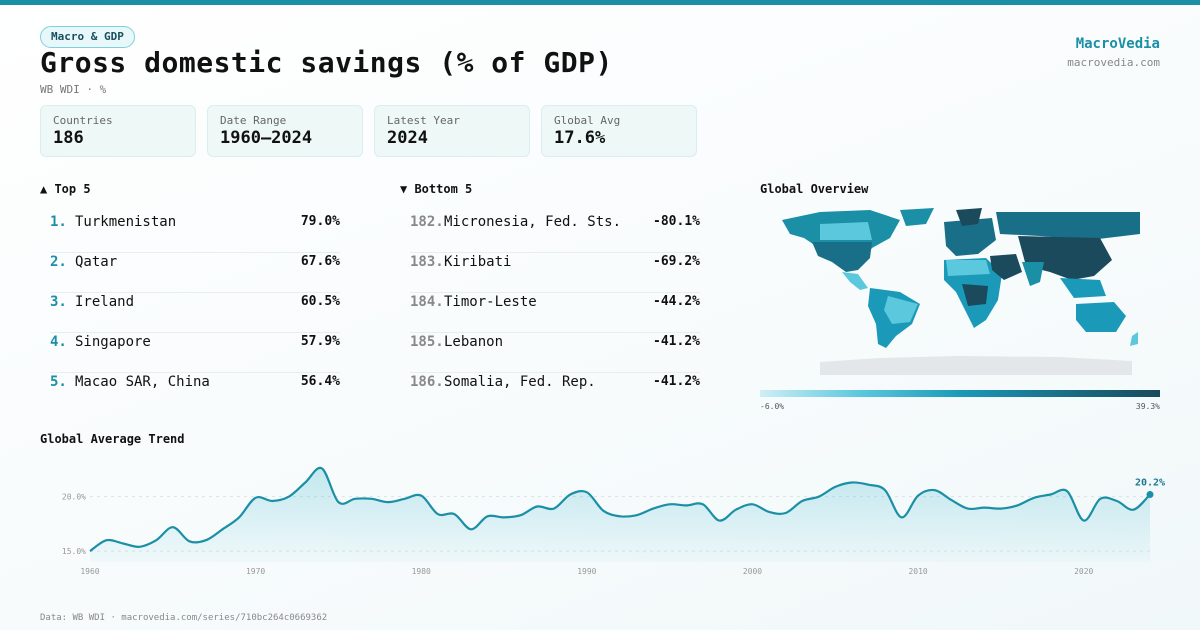 This screenshot has width=1200, height=630. What do you see at coordinates (842, 257) in the screenshot?
I see `map-region-usa` at bounding box center [842, 257].